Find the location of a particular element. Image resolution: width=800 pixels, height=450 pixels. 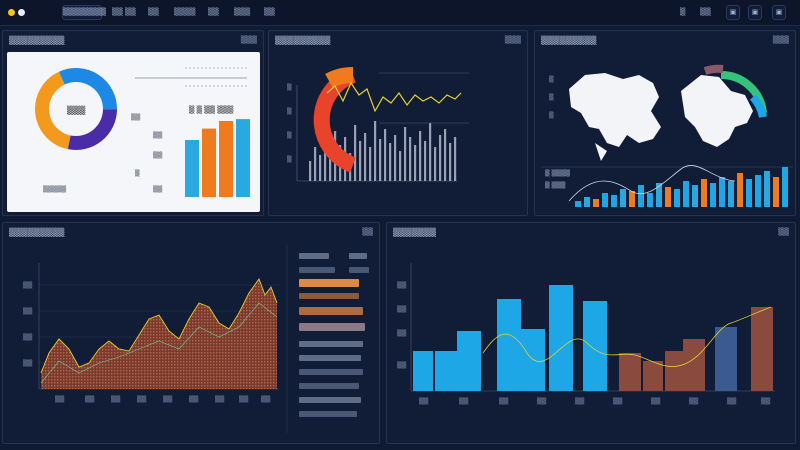

donut-center-label: ▒▒▒ is located at coordinates (76, 110).